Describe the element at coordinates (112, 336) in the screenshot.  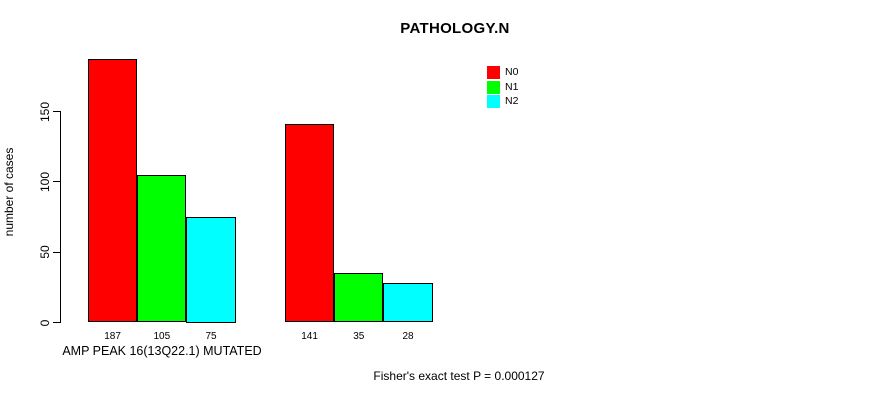
I see `bar-value-label: 187` at that location.